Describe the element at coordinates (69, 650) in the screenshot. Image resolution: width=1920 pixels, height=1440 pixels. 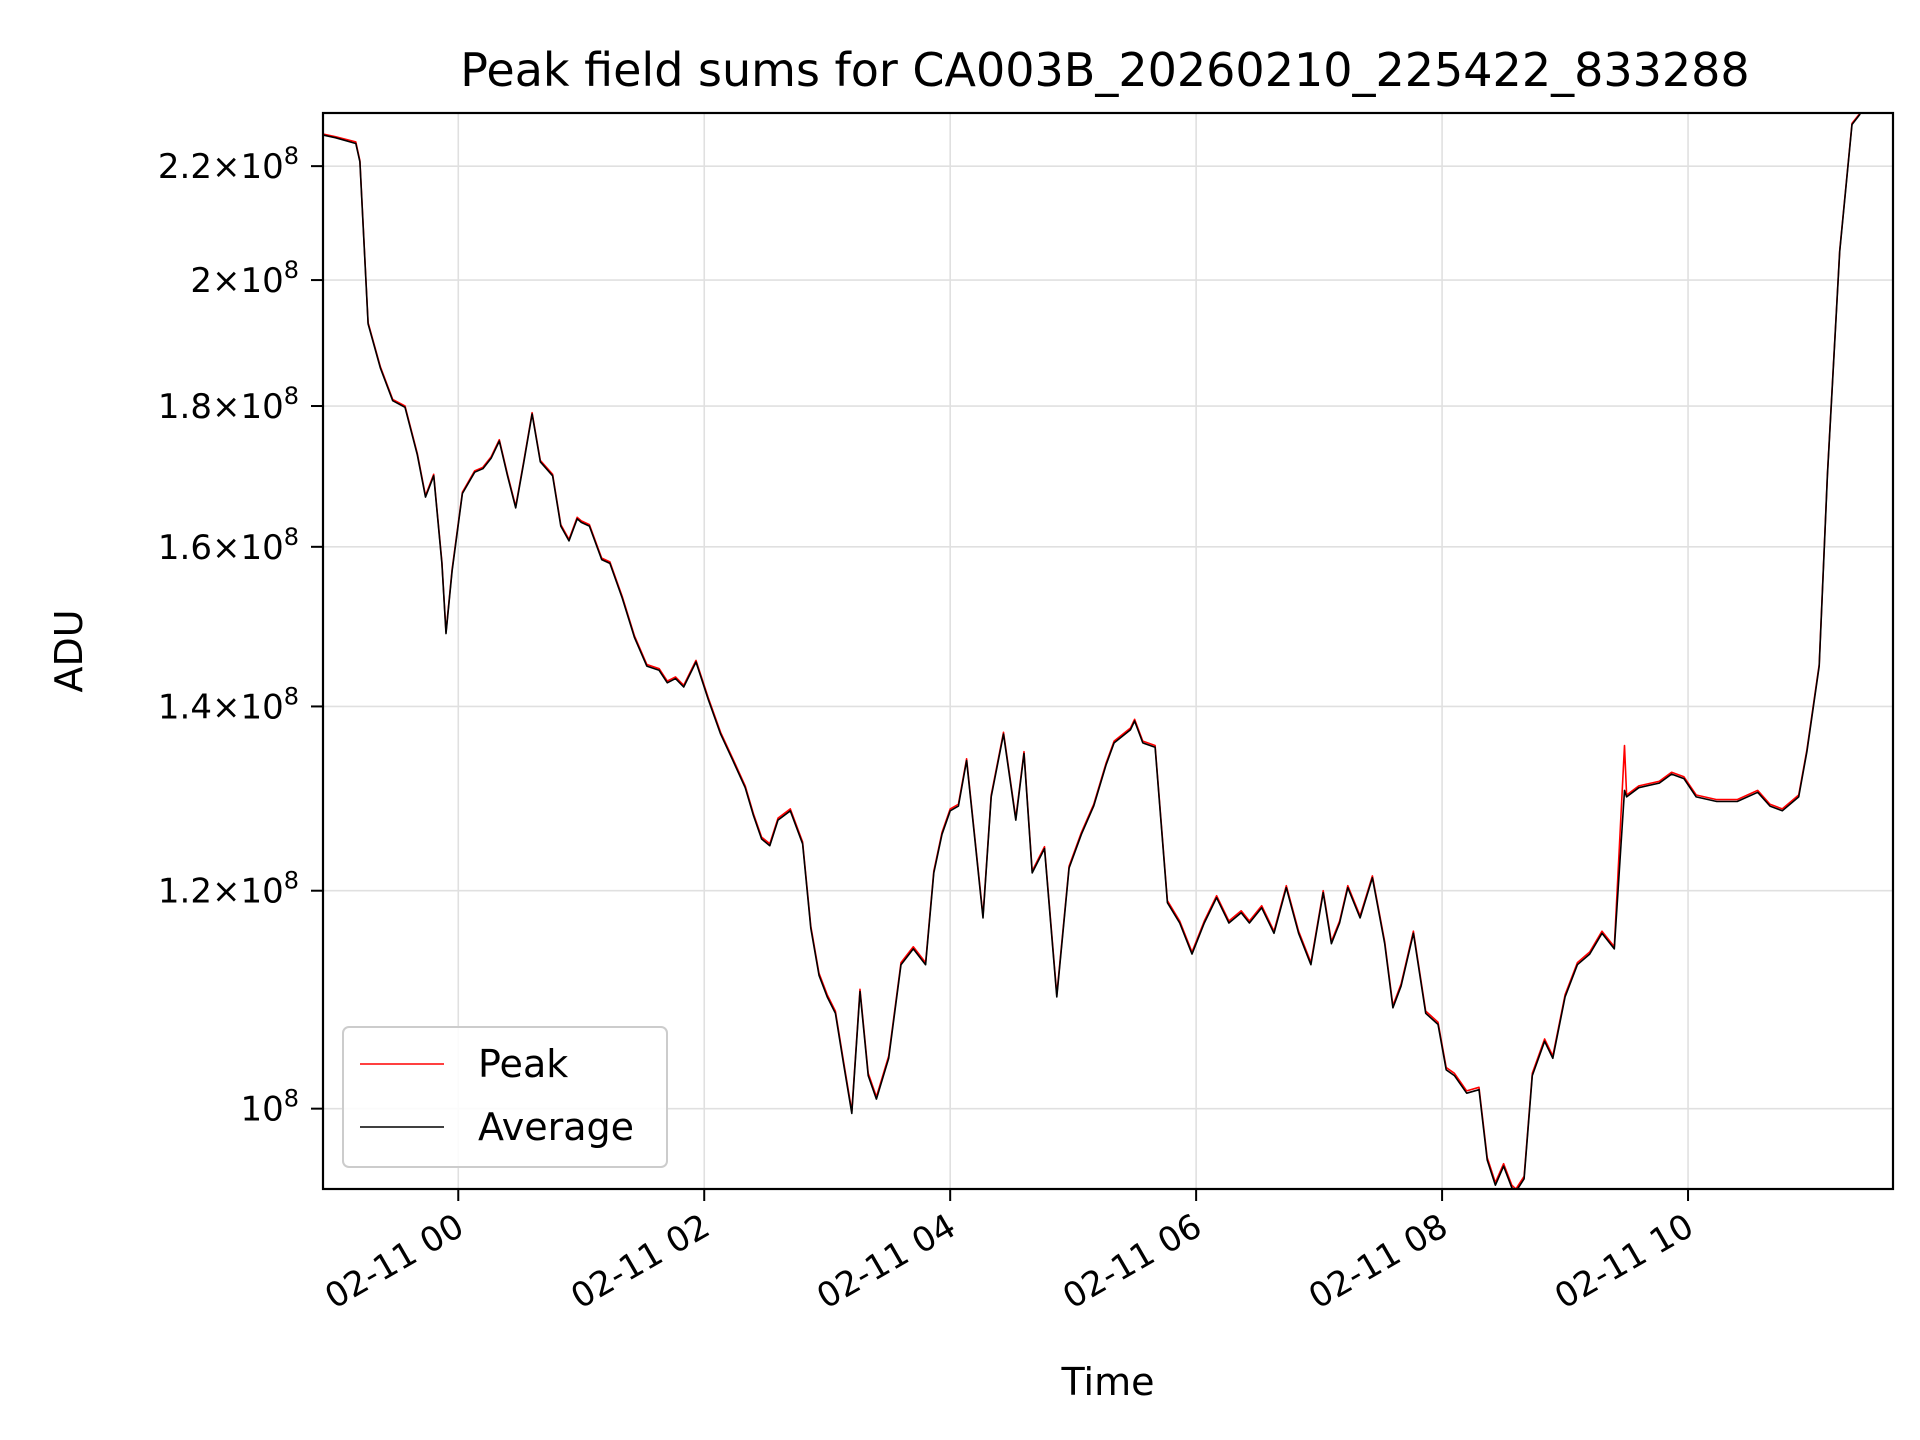
I see `y-axis-title: ADU` at that location.